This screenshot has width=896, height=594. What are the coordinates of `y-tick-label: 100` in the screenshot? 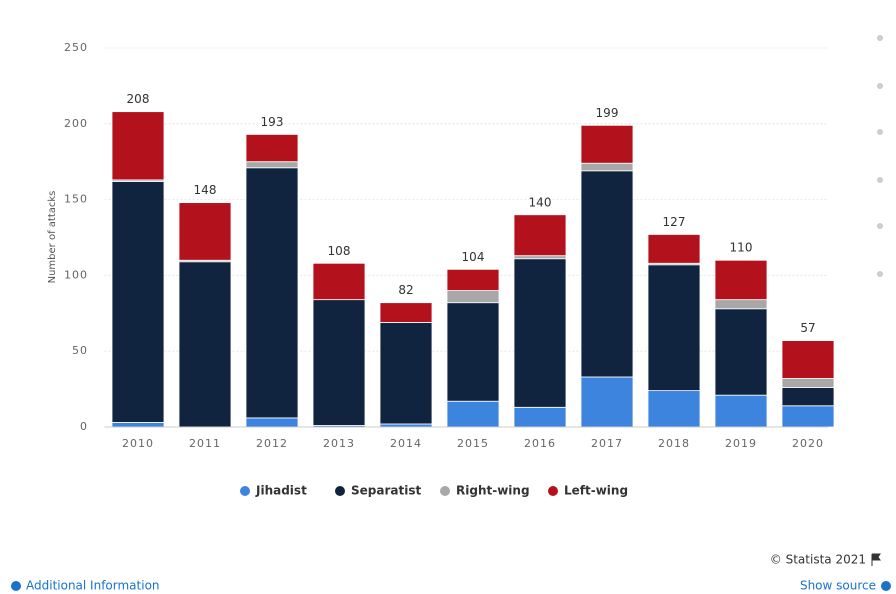 It's located at (76, 274).